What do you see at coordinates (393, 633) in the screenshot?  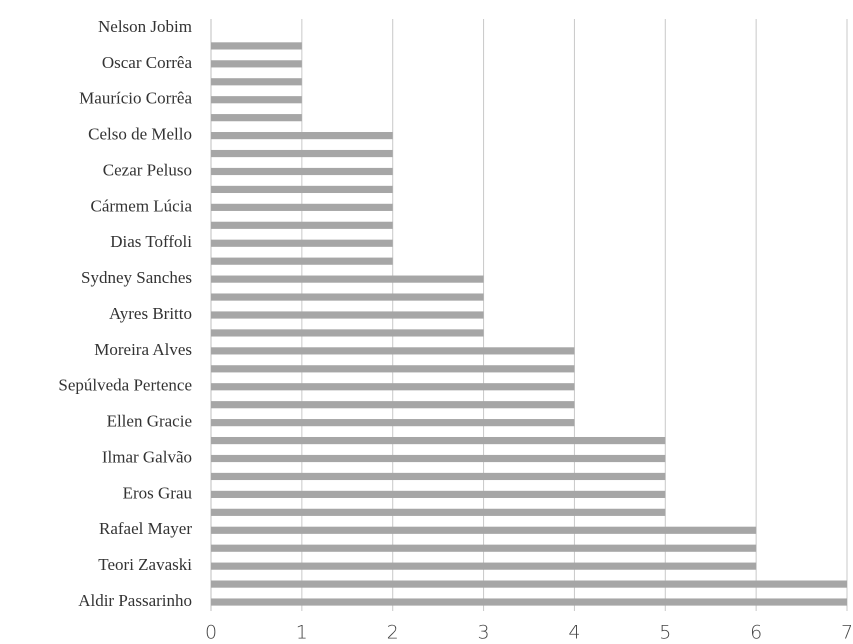 I see `x-tick-label: 2` at bounding box center [393, 633].